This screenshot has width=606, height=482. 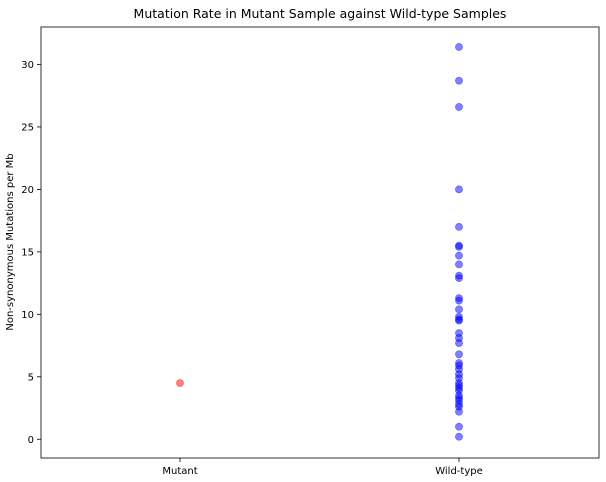 What do you see at coordinates (27, 252) in the screenshot?
I see `y-tick-label: 15` at bounding box center [27, 252].